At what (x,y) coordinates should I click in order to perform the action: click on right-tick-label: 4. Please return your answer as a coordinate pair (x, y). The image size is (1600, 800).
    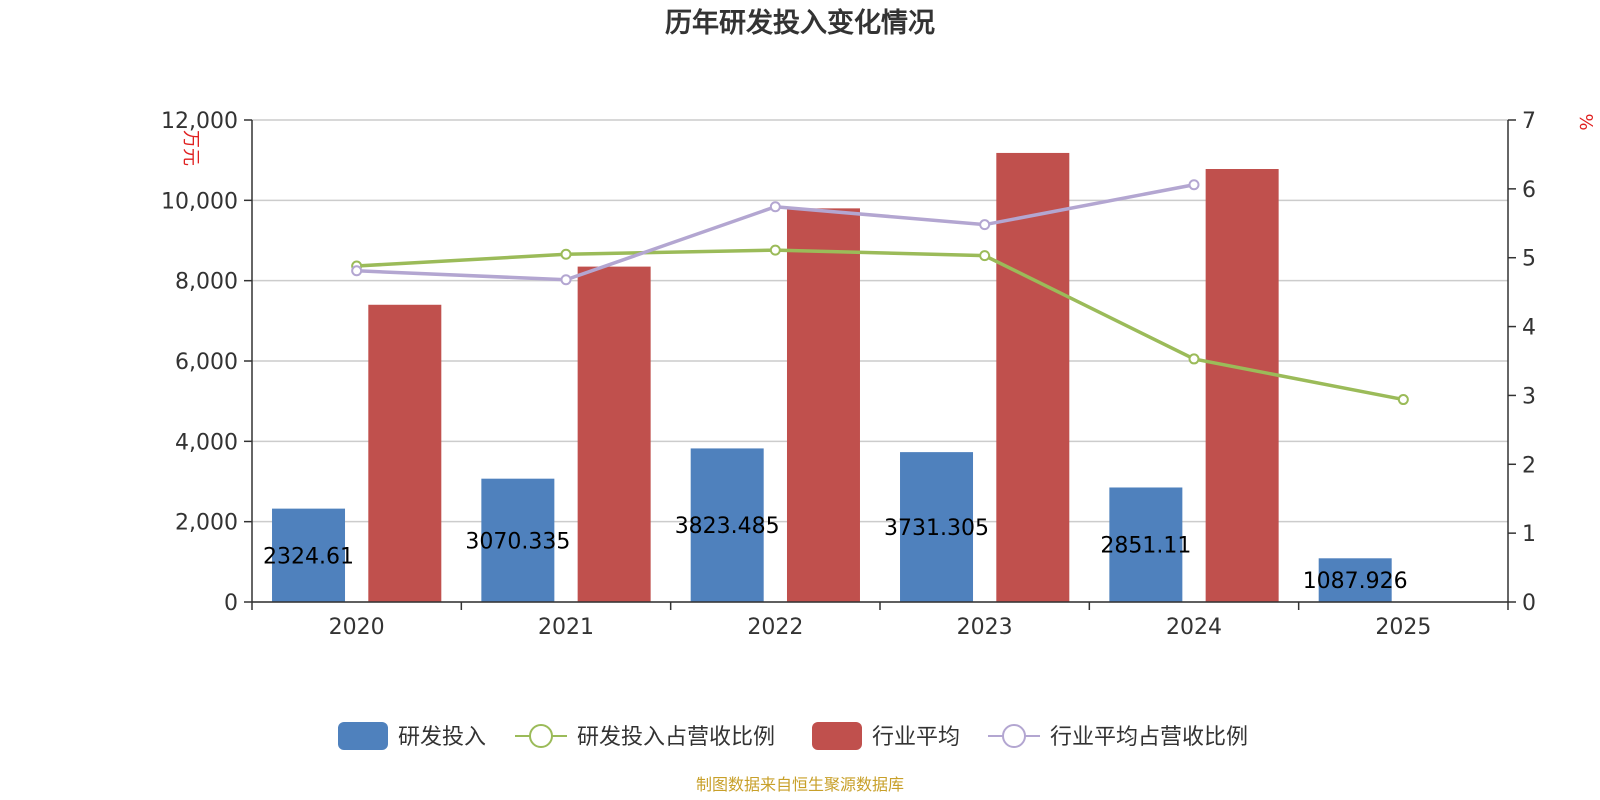
    Looking at the image, I should click on (1529, 328).